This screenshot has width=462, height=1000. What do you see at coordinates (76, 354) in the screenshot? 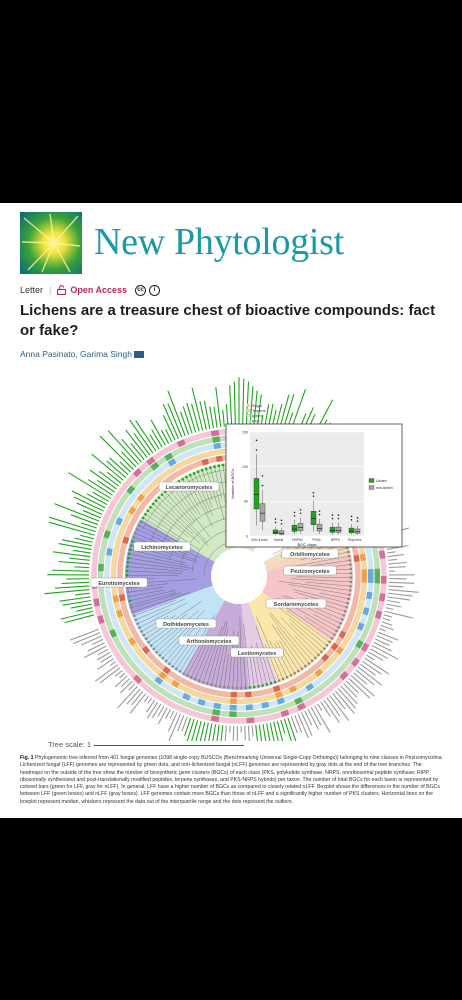
I see `authors-text: Anna Pasinato, Garima Singh` at bounding box center [76, 354].